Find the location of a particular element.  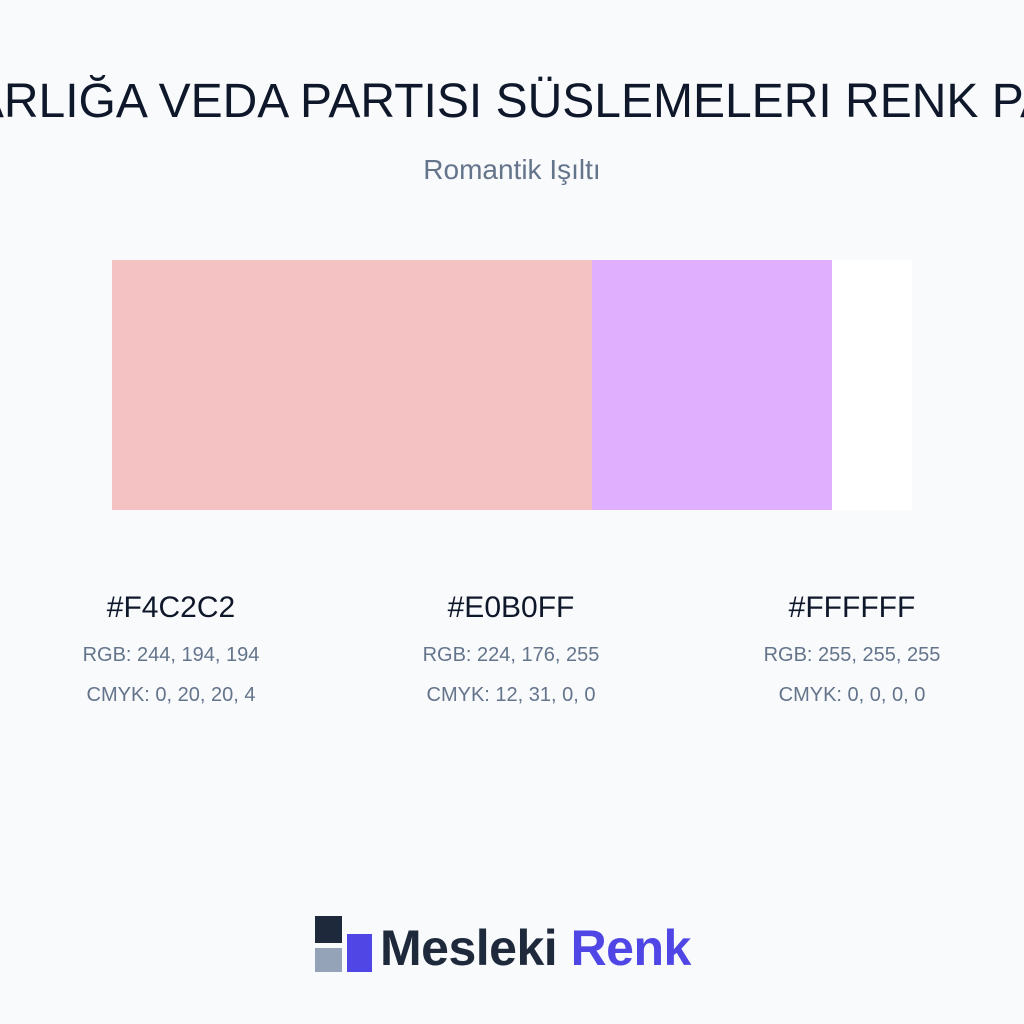

subtitle: Romantik Işıltı is located at coordinates (512, 169).